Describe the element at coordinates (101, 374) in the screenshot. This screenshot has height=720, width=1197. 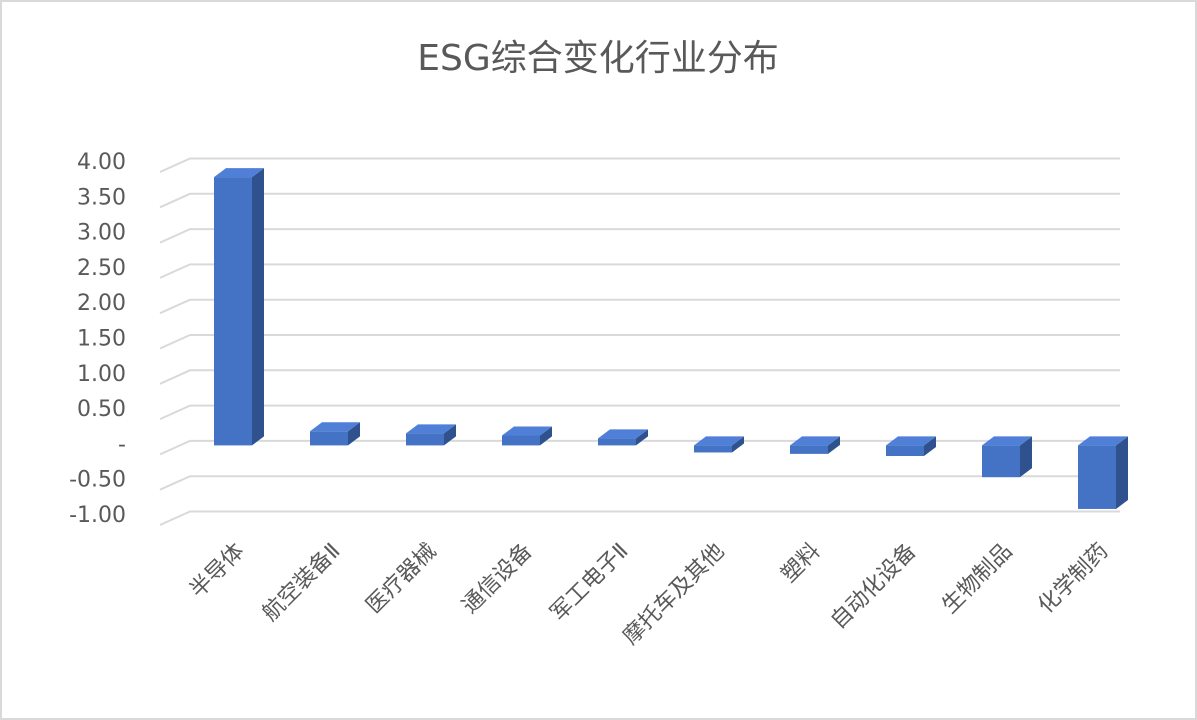
I see `y-tick-label: 1.00` at that location.